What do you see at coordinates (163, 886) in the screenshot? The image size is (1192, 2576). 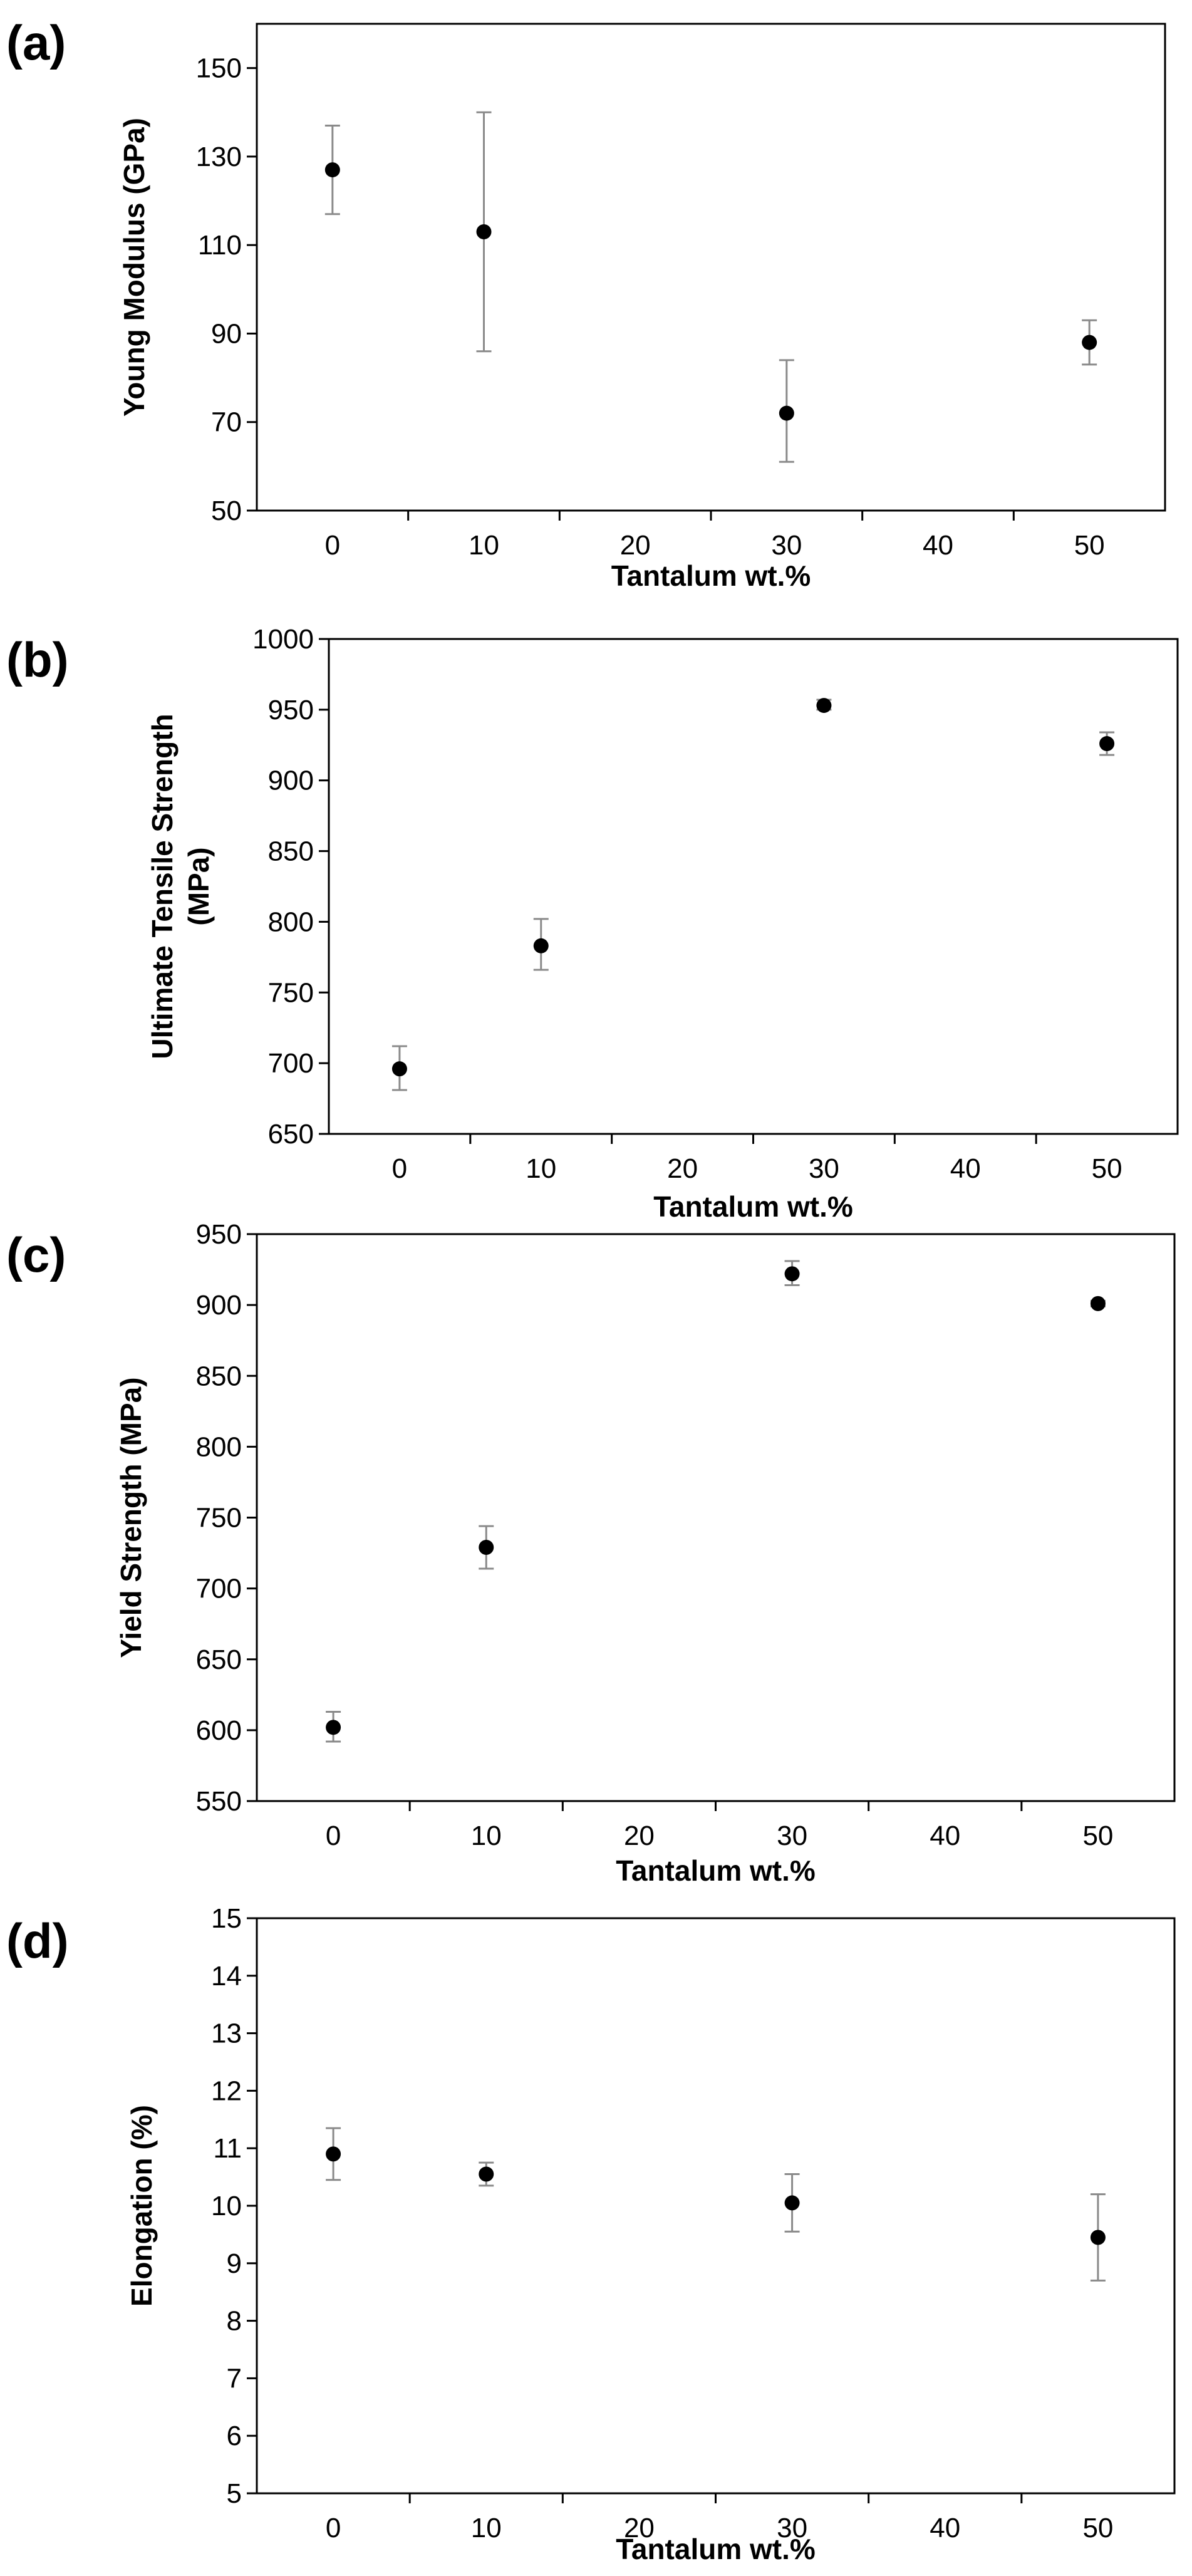 I see `y-axis-title: Ultimate Tensile Strength` at bounding box center [163, 886].